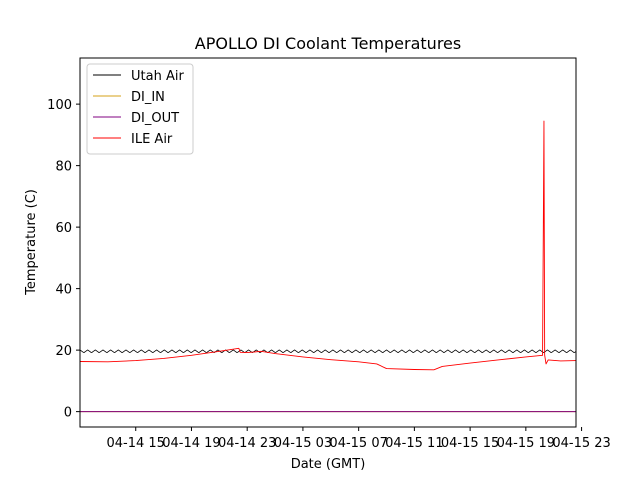 This screenshot has height=480, width=640. Describe the element at coordinates (526, 443) in the screenshot. I see `x-tick-label: 04-15 19` at that location.